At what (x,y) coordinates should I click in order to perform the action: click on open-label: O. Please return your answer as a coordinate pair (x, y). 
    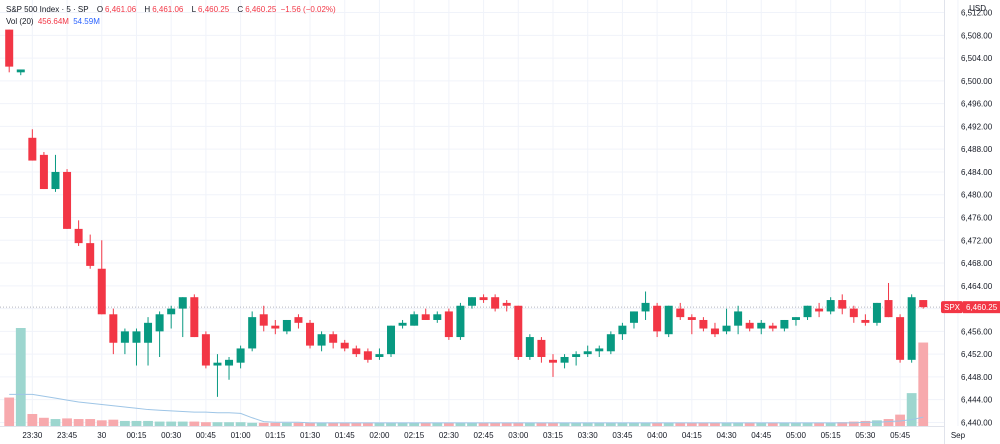
    Looking at the image, I should click on (100, 9).